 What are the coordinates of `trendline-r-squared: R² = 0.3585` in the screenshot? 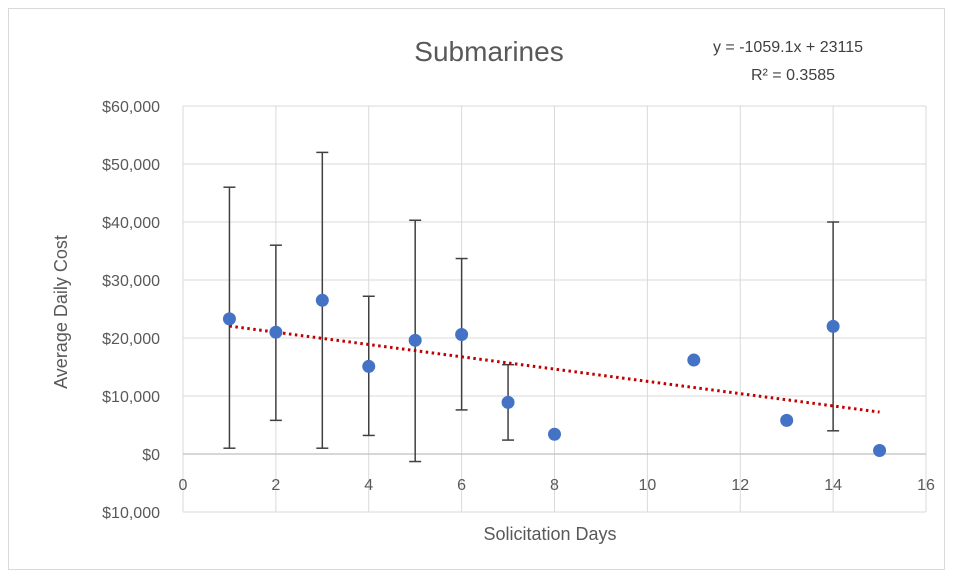 It's located at (793, 75).